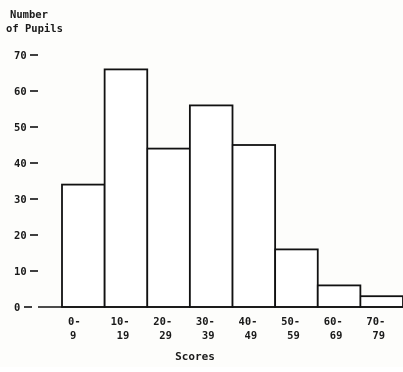 This screenshot has height=372, width=403. I want to click on x-tick-label-top-1: 10-, so click(120, 322).